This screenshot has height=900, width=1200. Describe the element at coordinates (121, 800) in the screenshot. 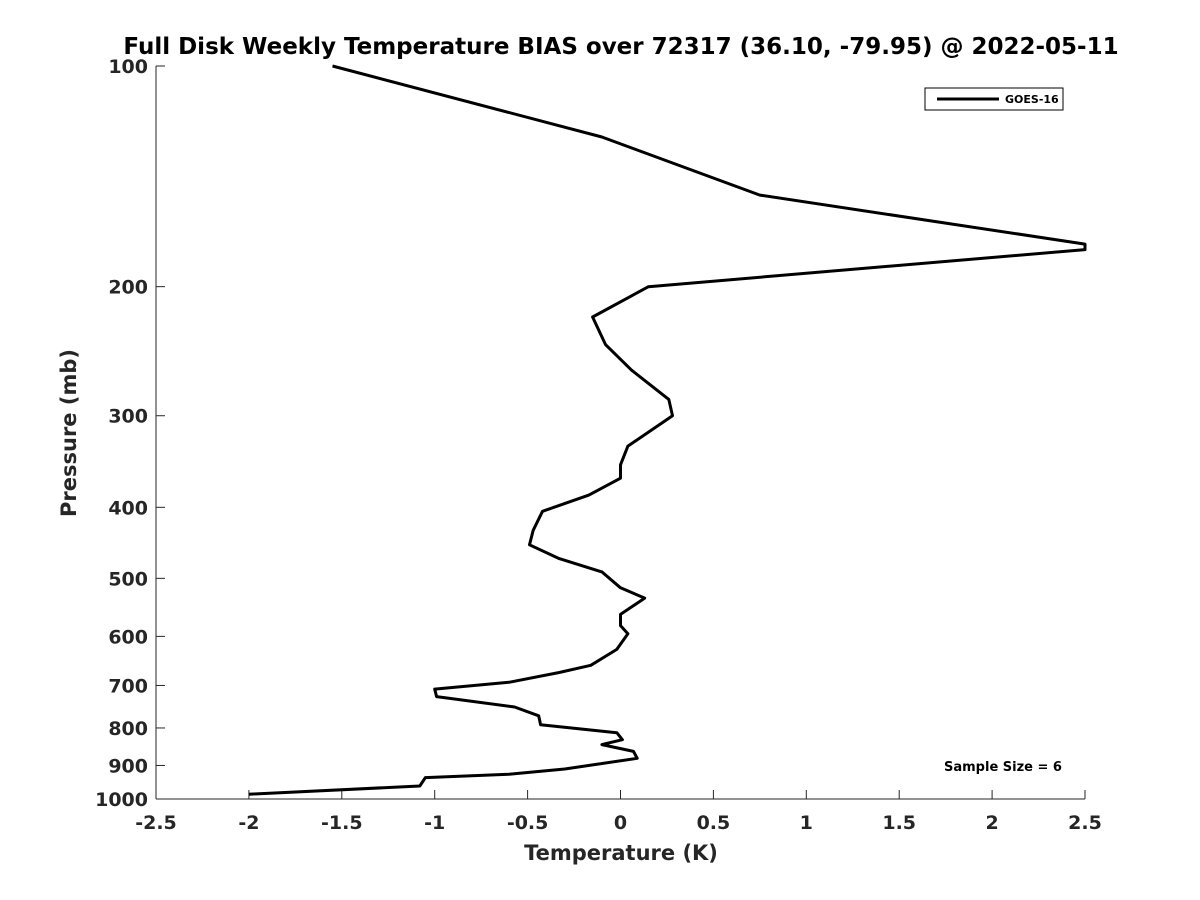

I see `y-tick-label: 1000` at that location.